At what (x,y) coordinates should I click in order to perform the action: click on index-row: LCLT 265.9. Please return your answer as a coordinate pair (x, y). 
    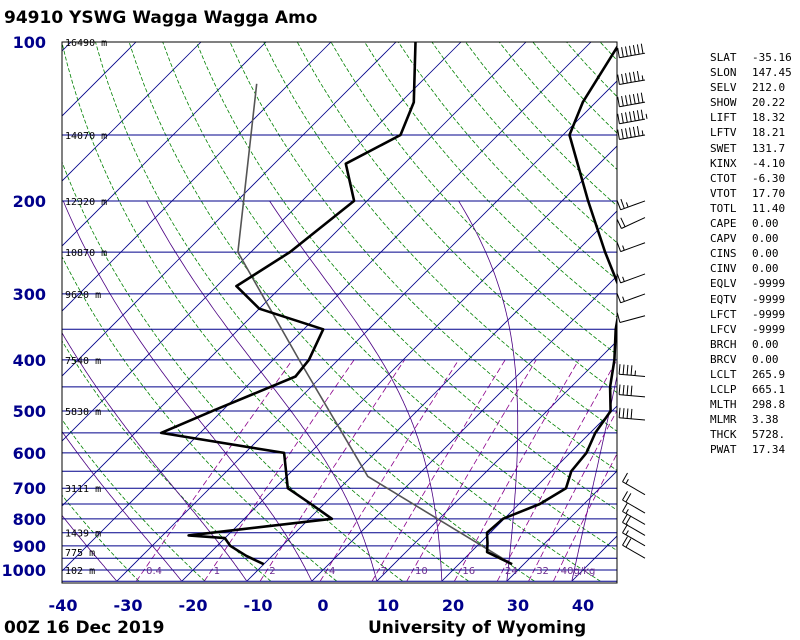
    Looking at the image, I should click on (755, 374).